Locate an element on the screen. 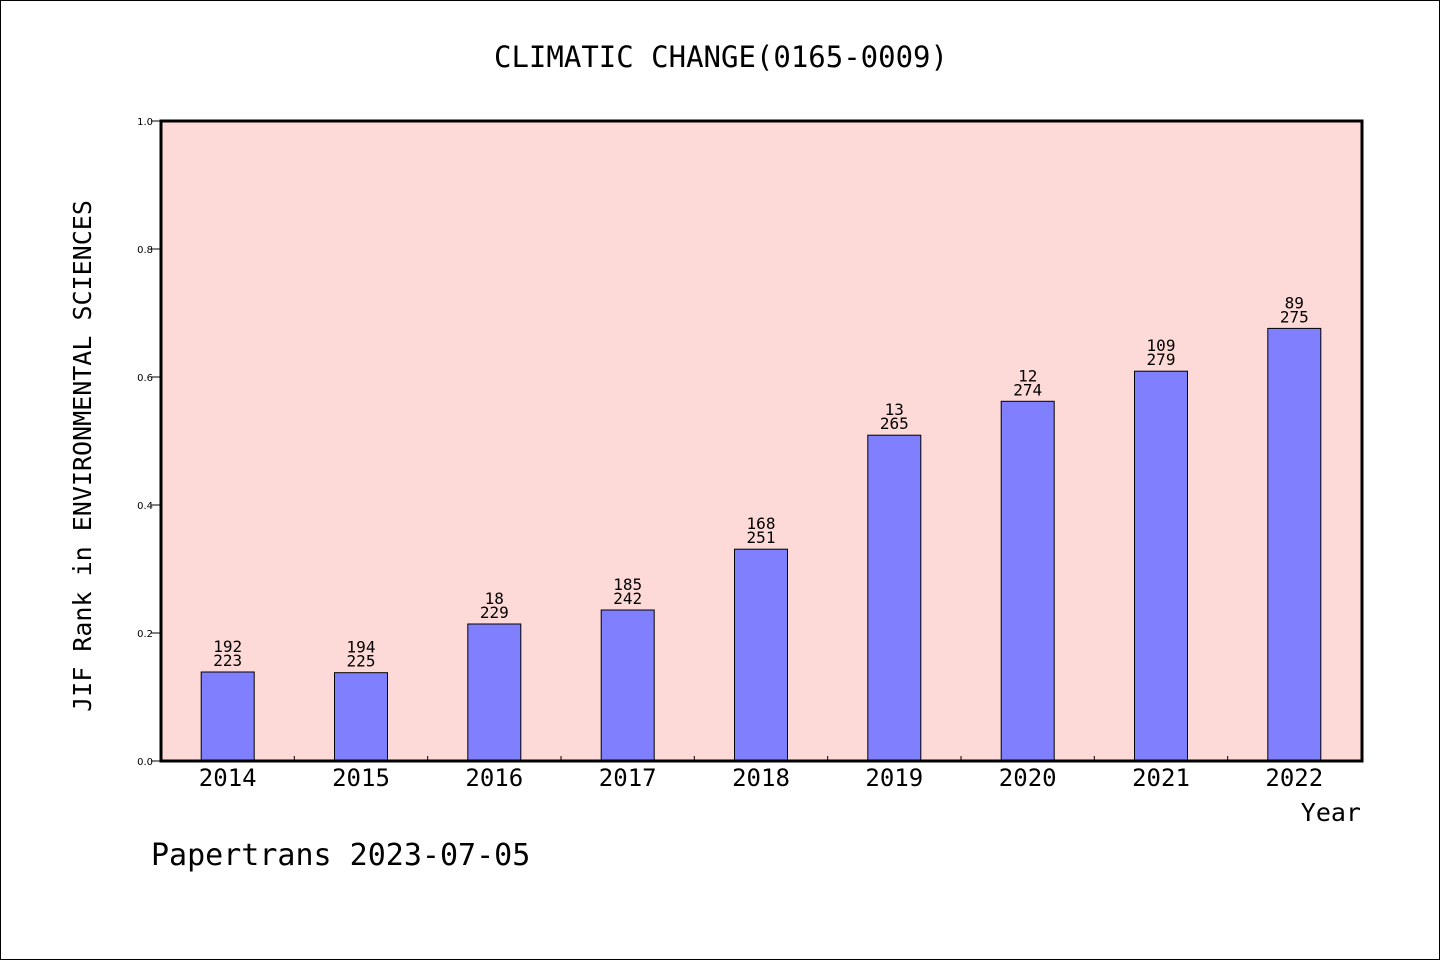 The width and height of the screenshot is (1440, 961). y-axis: 0.0 0.2 0.4 0.6 0.8 1.0 is located at coordinates (149, 442).